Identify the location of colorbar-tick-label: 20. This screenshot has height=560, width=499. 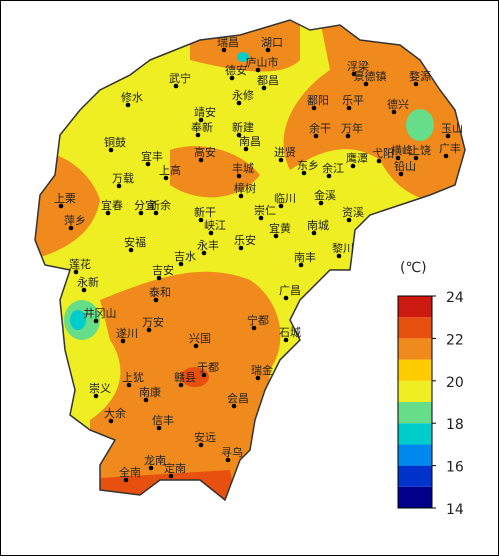
(455, 383).